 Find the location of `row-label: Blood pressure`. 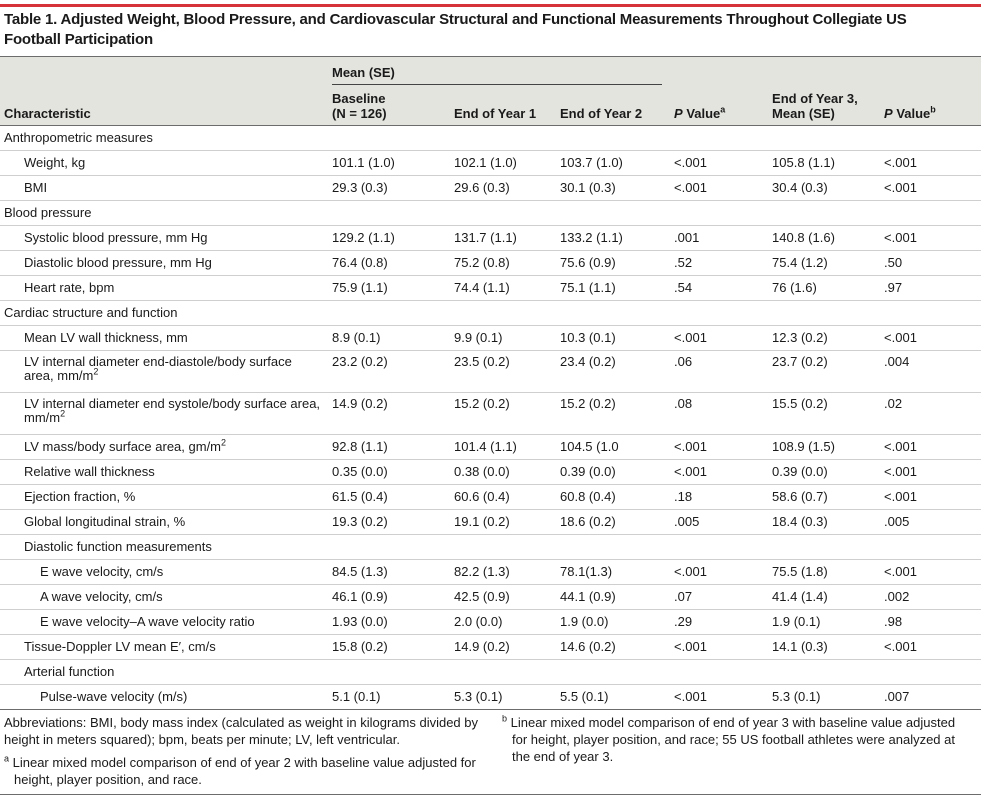

row-label: Blood pressure is located at coordinates (48, 212).